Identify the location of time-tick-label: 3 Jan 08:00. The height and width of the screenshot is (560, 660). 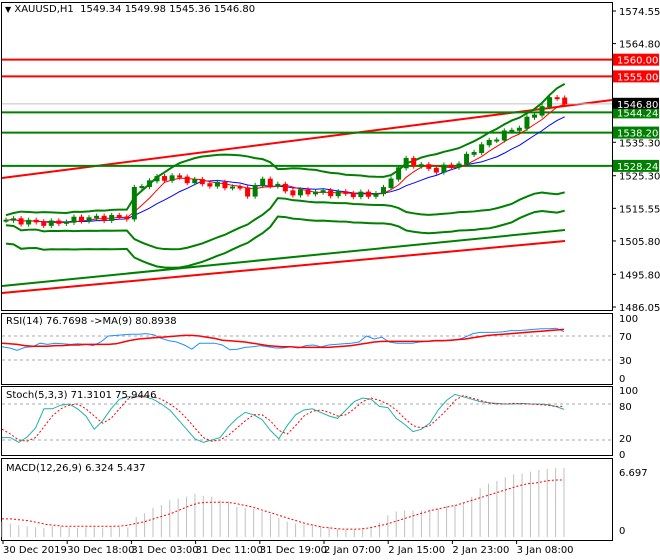
(545, 550).